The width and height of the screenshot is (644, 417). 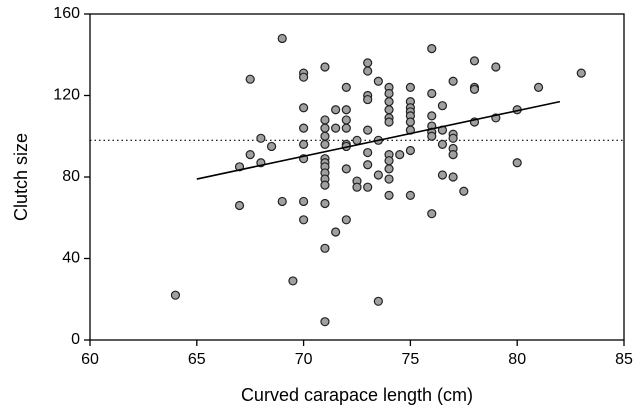 I want to click on x-tick-label: 75, so click(x=411, y=359).